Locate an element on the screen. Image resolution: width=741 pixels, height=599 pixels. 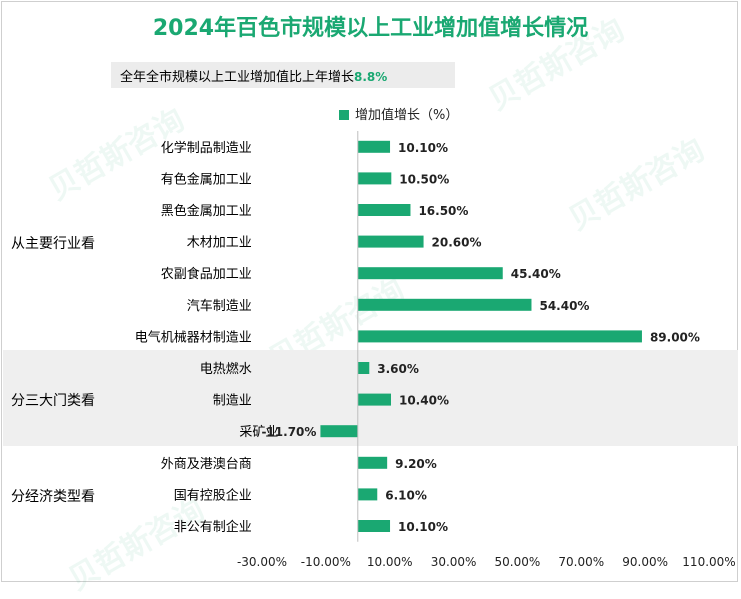
x-tick-label: -10.00% is located at coordinates (326, 562).